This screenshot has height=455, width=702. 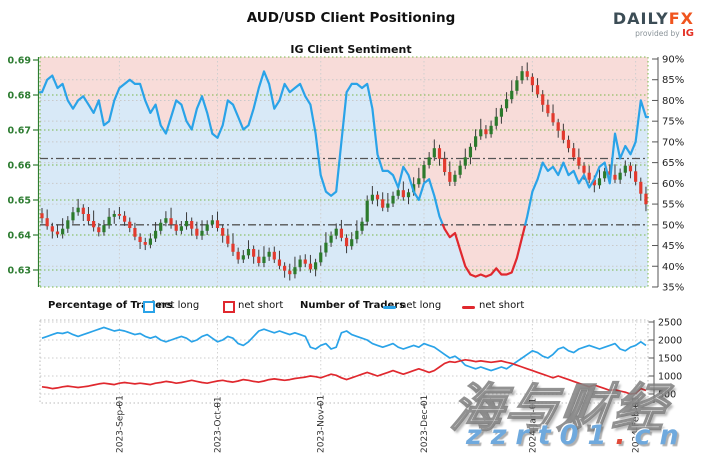 I want to click on dailyfx-wordmark: DAILYFX, so click(x=653, y=19).